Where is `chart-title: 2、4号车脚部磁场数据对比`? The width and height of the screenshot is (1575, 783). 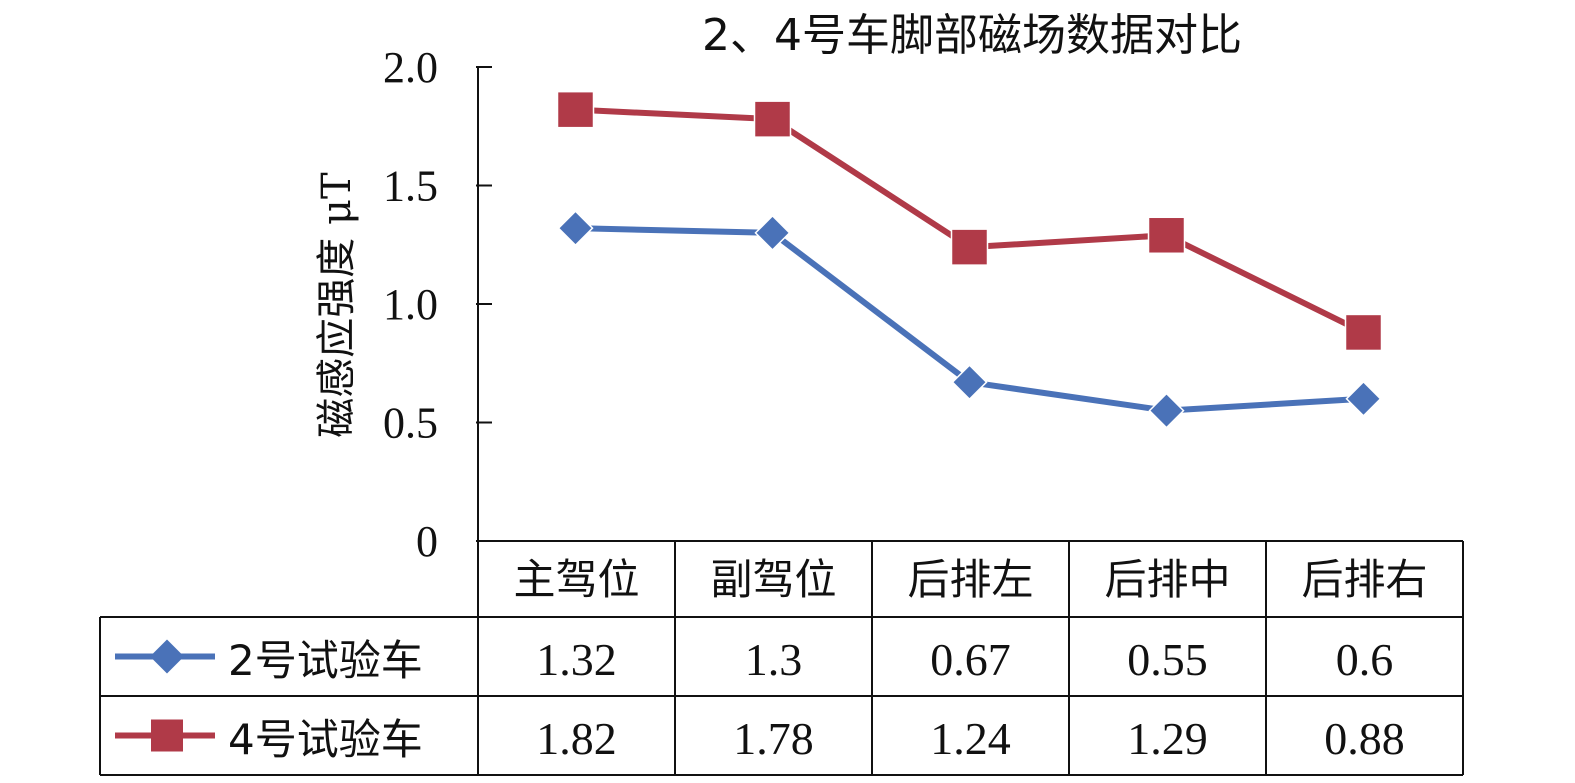 chart-title: 2、4号车脚部磁场数据对比 is located at coordinates (972, 35).